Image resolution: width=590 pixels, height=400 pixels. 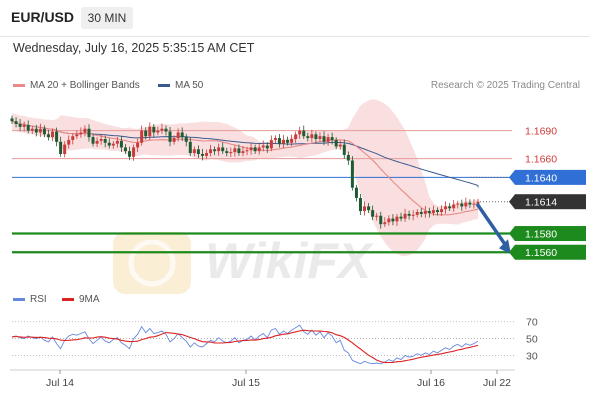 What do you see at coordinates (19, 85) in the screenshot?
I see `ma20-swatch` at bounding box center [19, 85].